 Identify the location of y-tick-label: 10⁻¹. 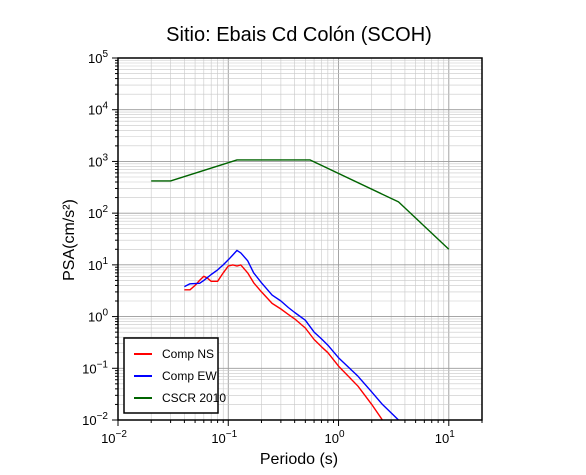
(95, 367).